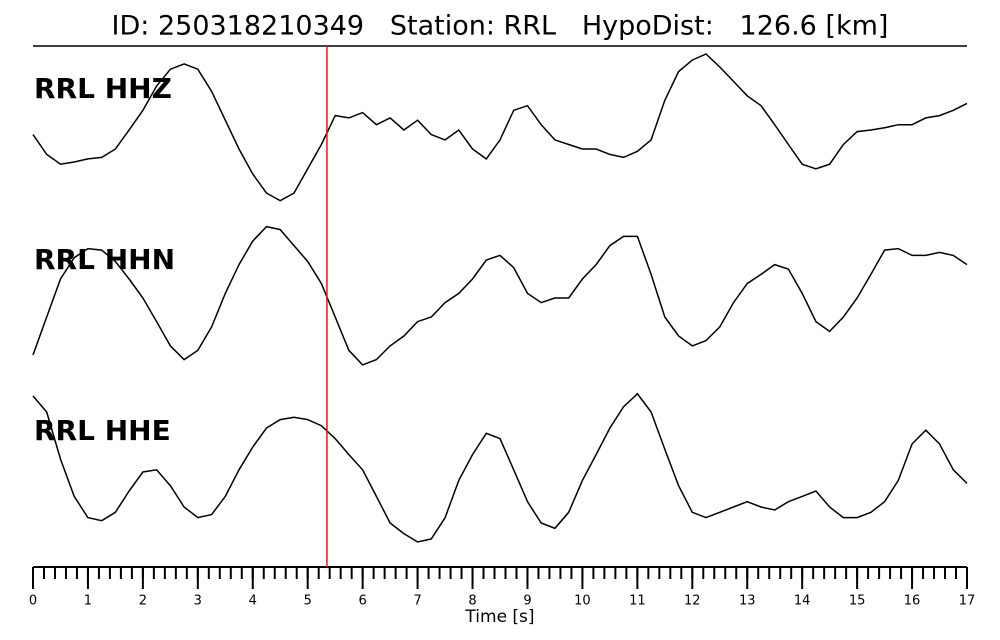 This screenshot has height=640, width=1000. Describe the element at coordinates (198, 601) in the screenshot. I see `x-tick-label: 3` at that location.